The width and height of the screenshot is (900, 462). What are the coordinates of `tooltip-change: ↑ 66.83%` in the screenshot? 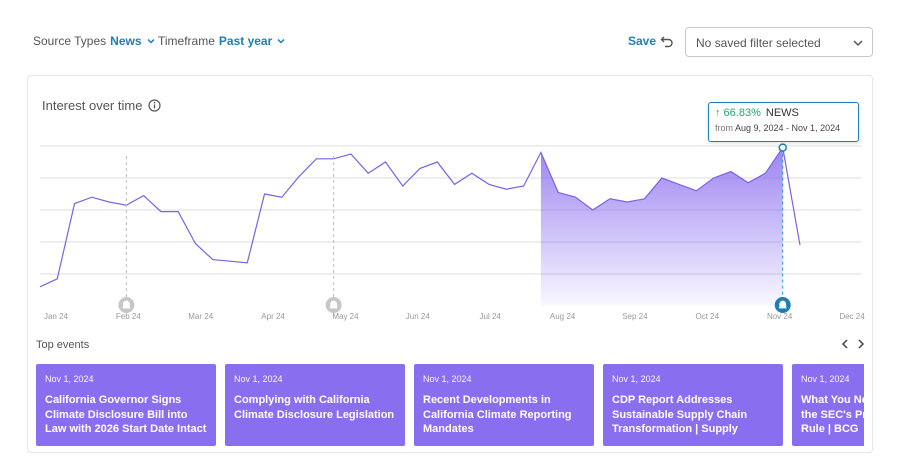 It's located at (738, 113).